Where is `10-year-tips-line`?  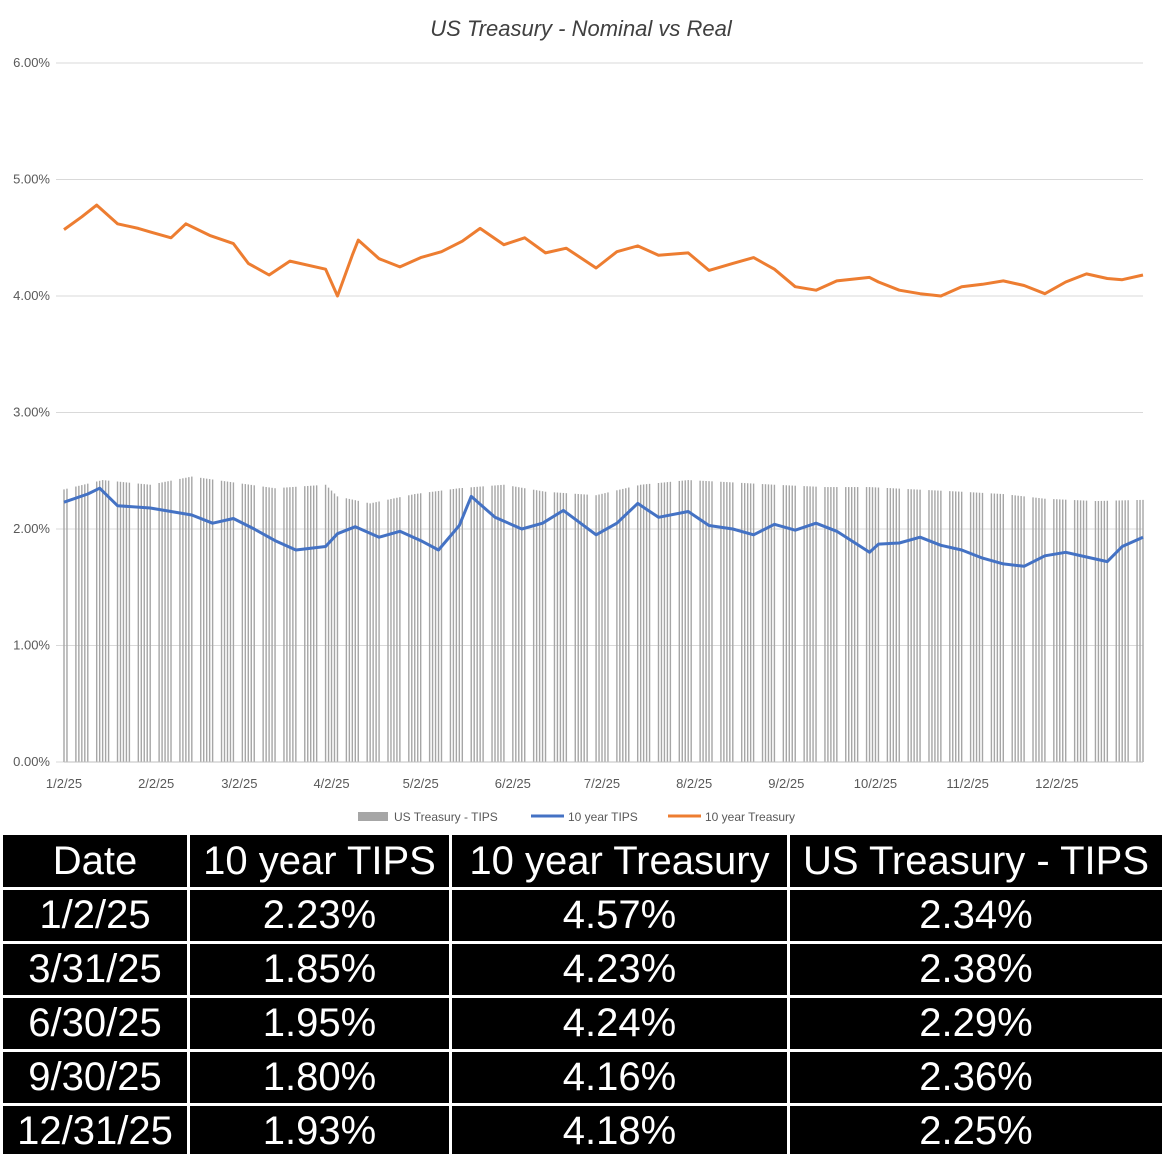 10-year-tips-line is located at coordinates (603, 527).